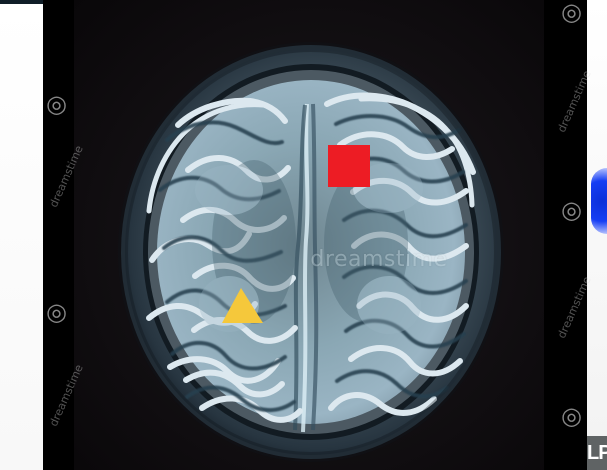 This screenshot has height=470, width=607. What do you see at coordinates (56, 104) in the screenshot?
I see `left-watermark-icon-top: ◎` at bounding box center [56, 104].